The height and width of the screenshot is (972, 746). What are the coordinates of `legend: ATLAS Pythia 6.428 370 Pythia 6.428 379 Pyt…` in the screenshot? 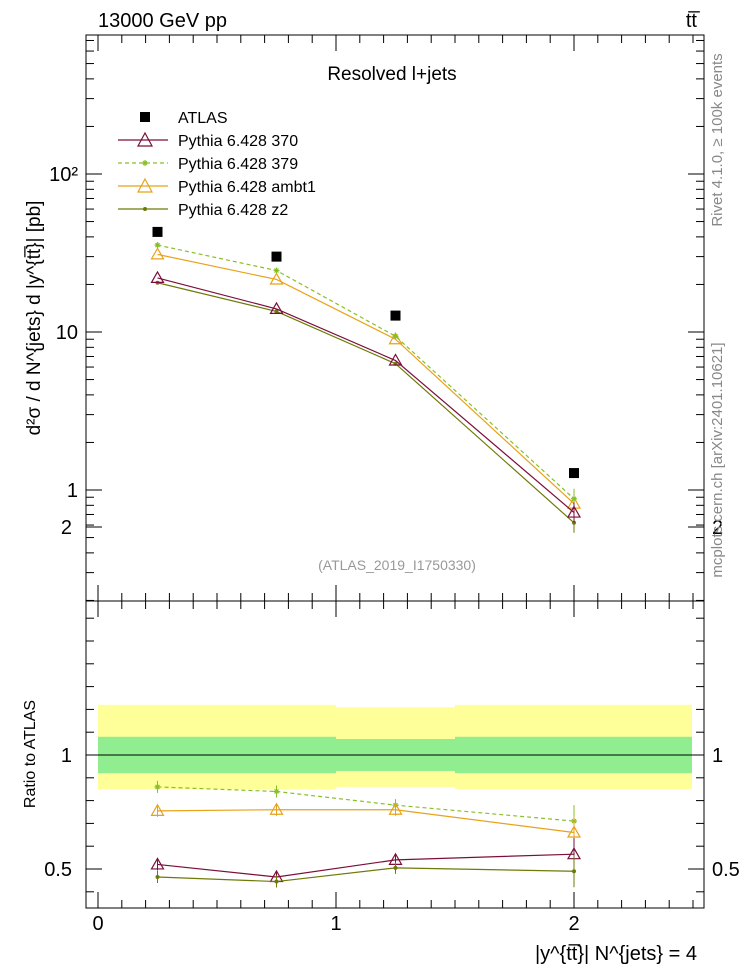 It's located at (217, 164).